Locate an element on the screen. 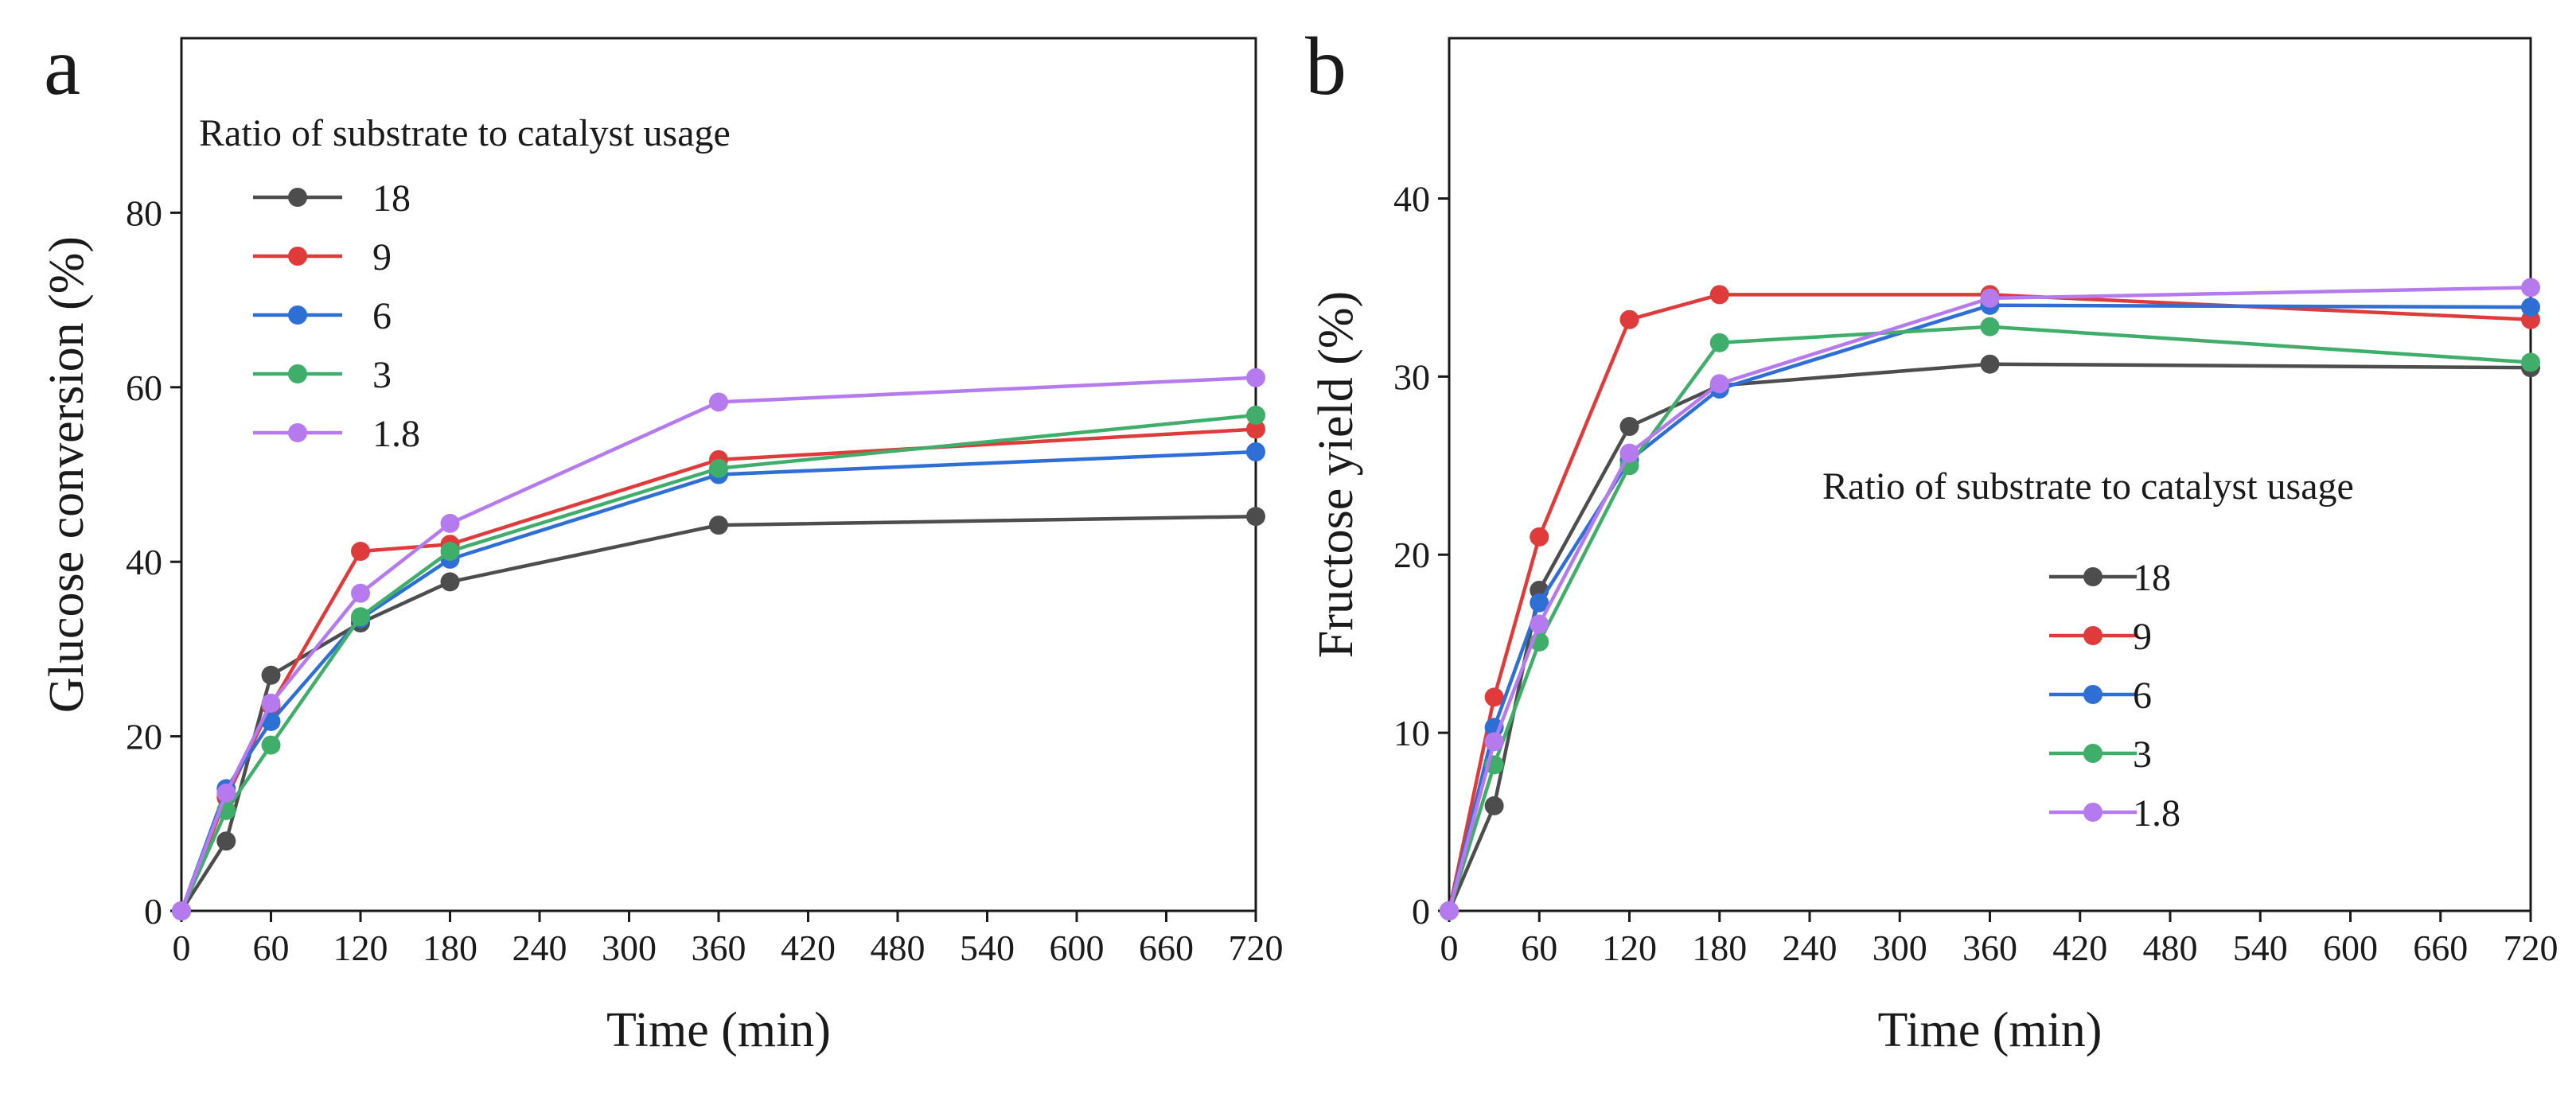 Image resolution: width=2576 pixels, height=1101 pixels. legend-marker-1.8 is located at coordinates (297, 432).